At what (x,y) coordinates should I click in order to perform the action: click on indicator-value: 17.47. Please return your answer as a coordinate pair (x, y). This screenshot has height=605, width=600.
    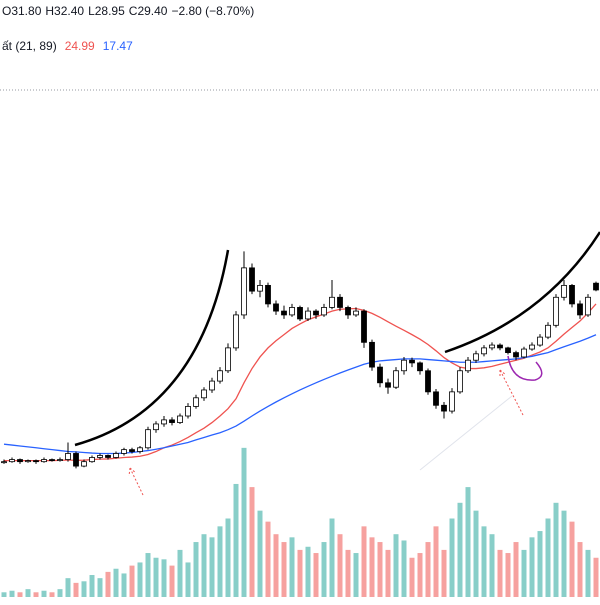
    Looking at the image, I should click on (118, 46).